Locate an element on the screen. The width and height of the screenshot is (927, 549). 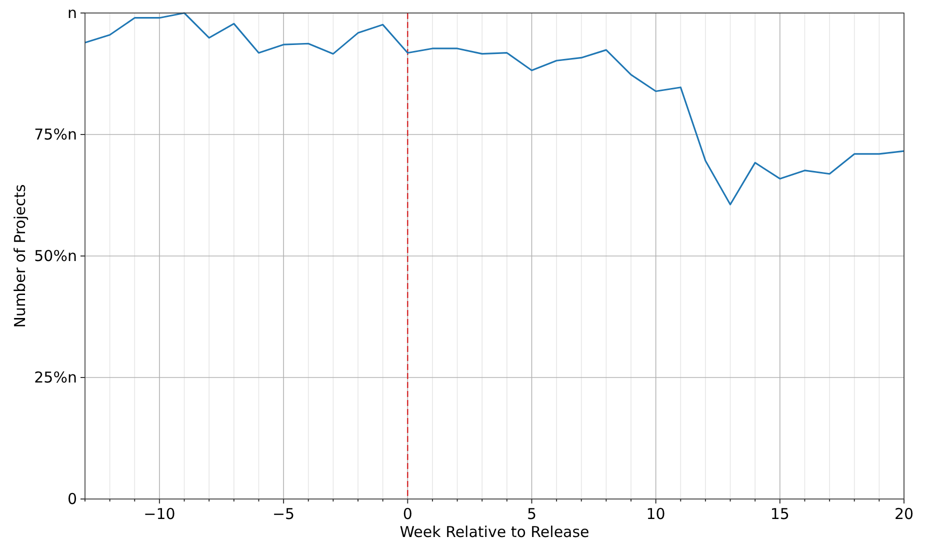
x-tick-label: 0 is located at coordinates (407, 514).